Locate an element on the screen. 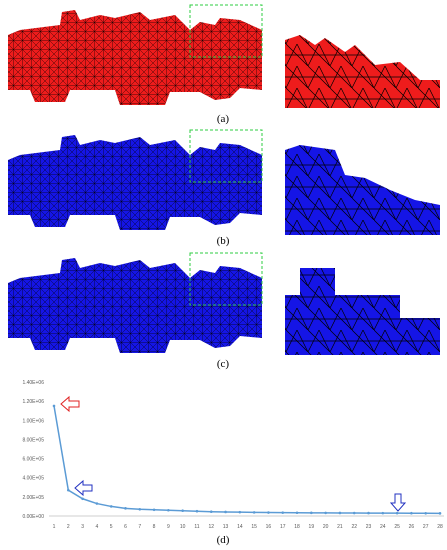 This screenshot has height=550, width=447. y-tick-label: 4.00E+05 is located at coordinates (33, 479).